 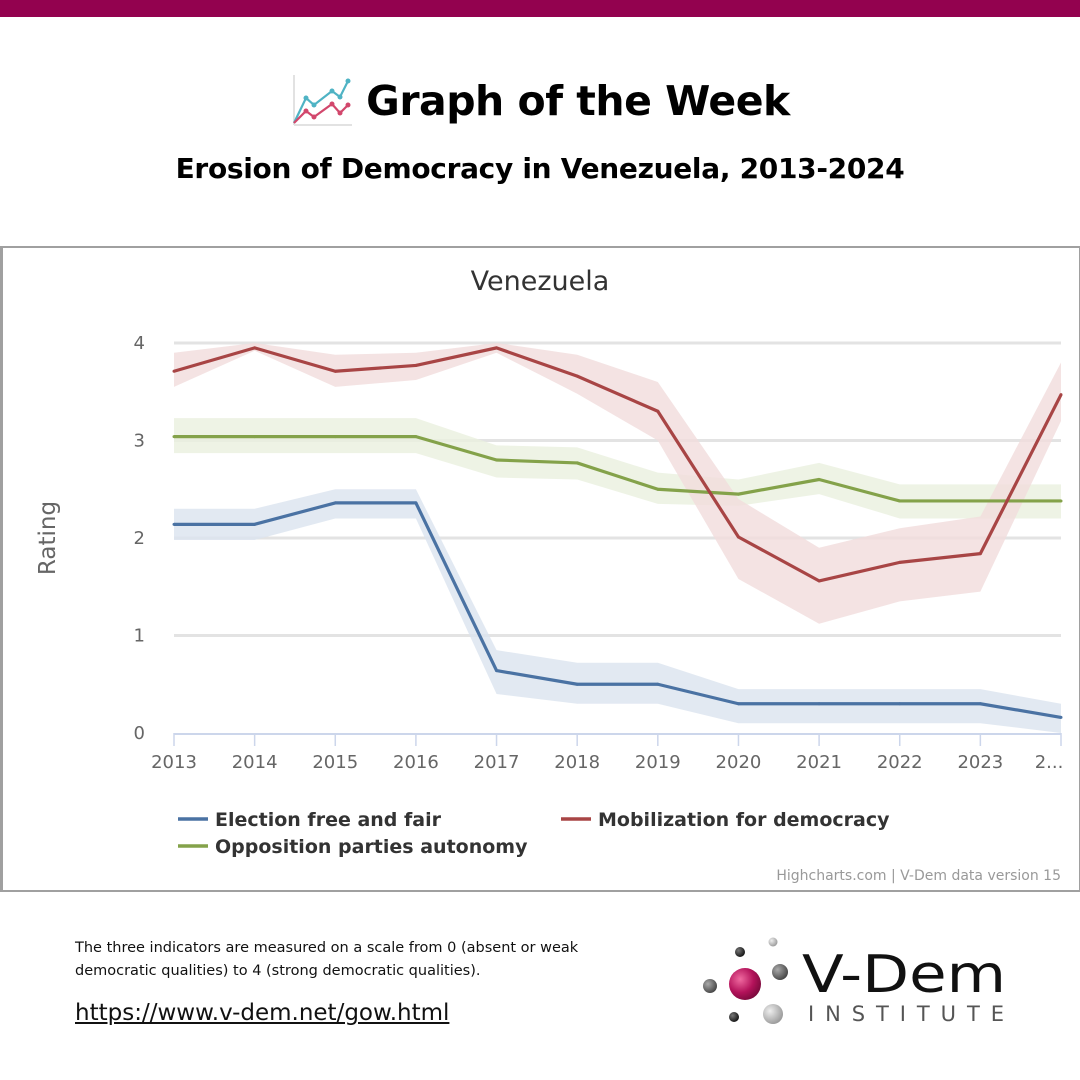 What do you see at coordinates (744, 820) in the screenshot?
I see `legend-label: Mobilization for democracy` at bounding box center [744, 820].